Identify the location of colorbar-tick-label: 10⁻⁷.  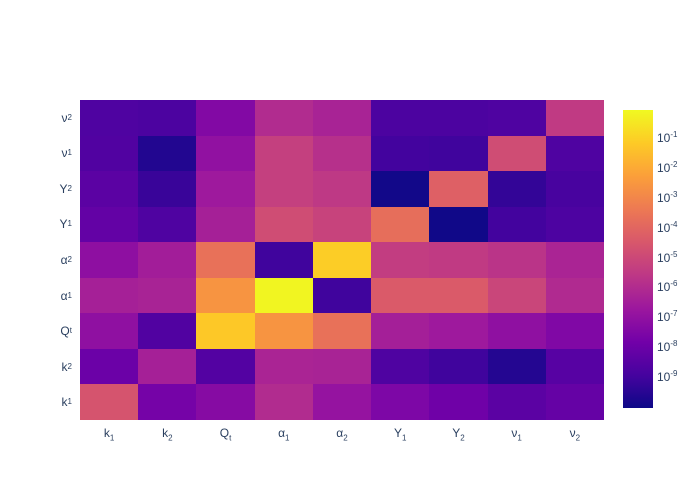
(667, 317).